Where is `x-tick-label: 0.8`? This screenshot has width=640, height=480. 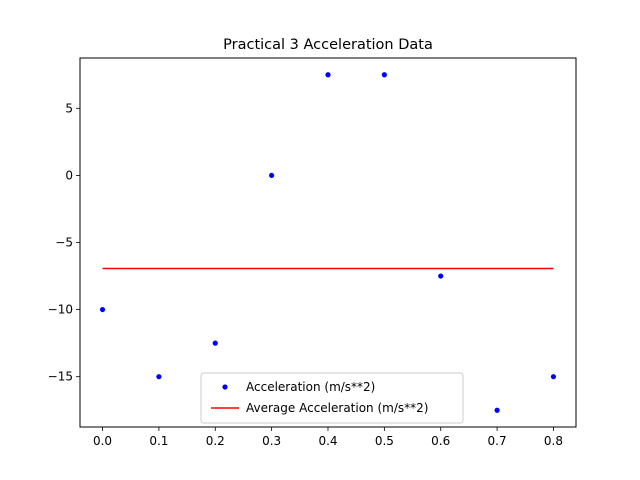
x-tick-label: 0.8 is located at coordinates (553, 441).